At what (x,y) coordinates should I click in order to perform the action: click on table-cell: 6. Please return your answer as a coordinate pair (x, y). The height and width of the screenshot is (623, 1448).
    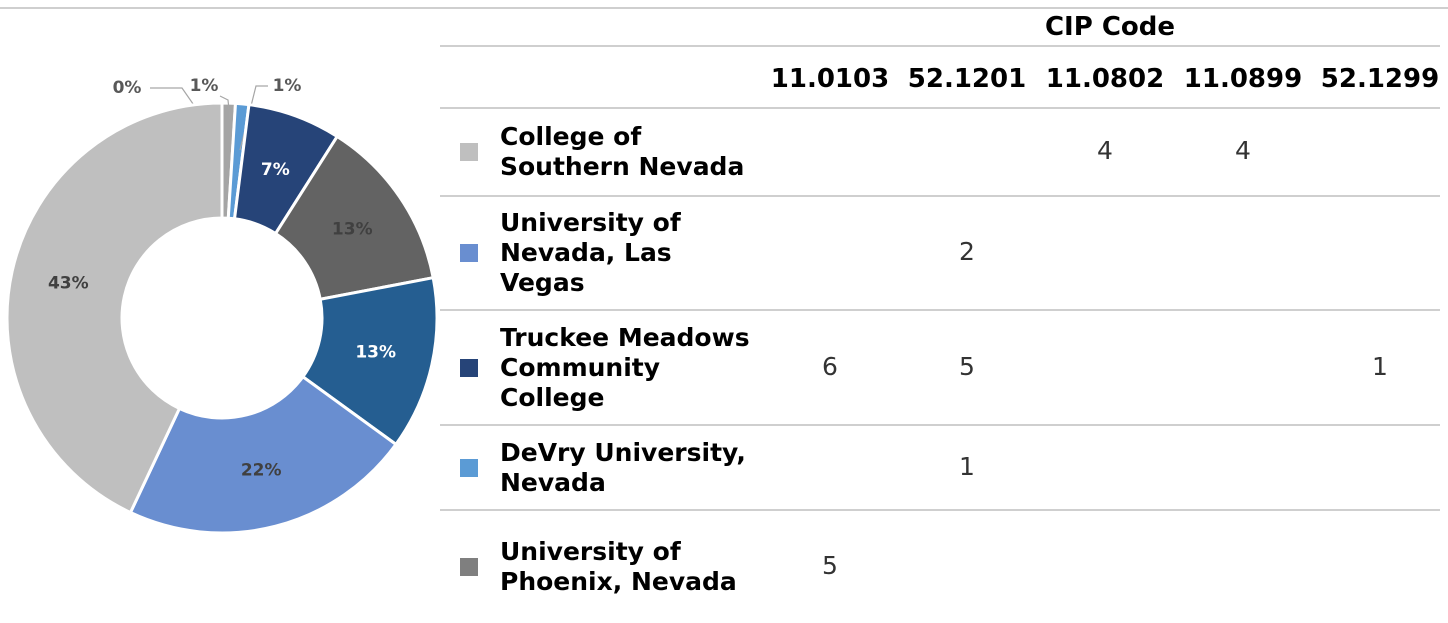
    Looking at the image, I should click on (830, 366).